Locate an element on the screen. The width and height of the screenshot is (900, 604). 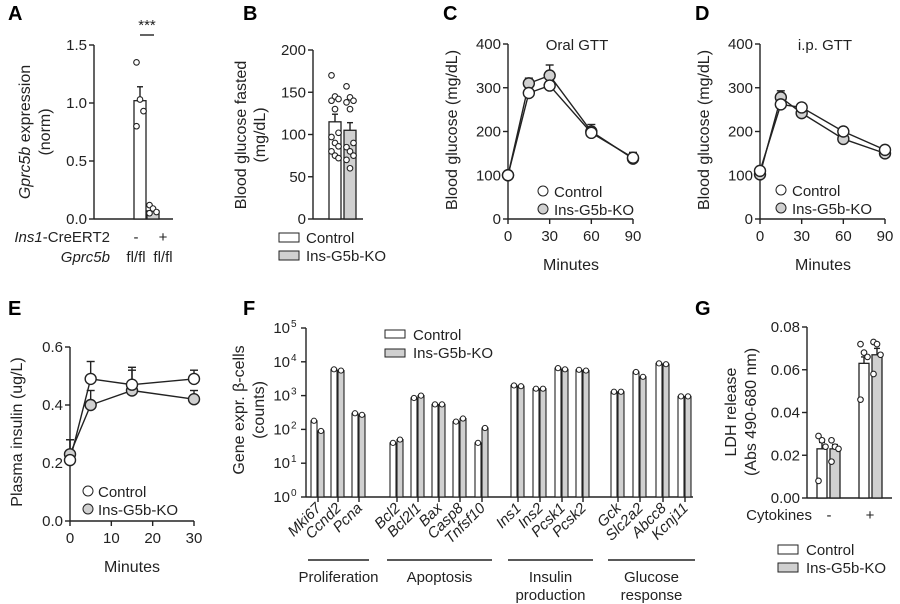
legend-swatch-control is located at coordinates (289, 237).